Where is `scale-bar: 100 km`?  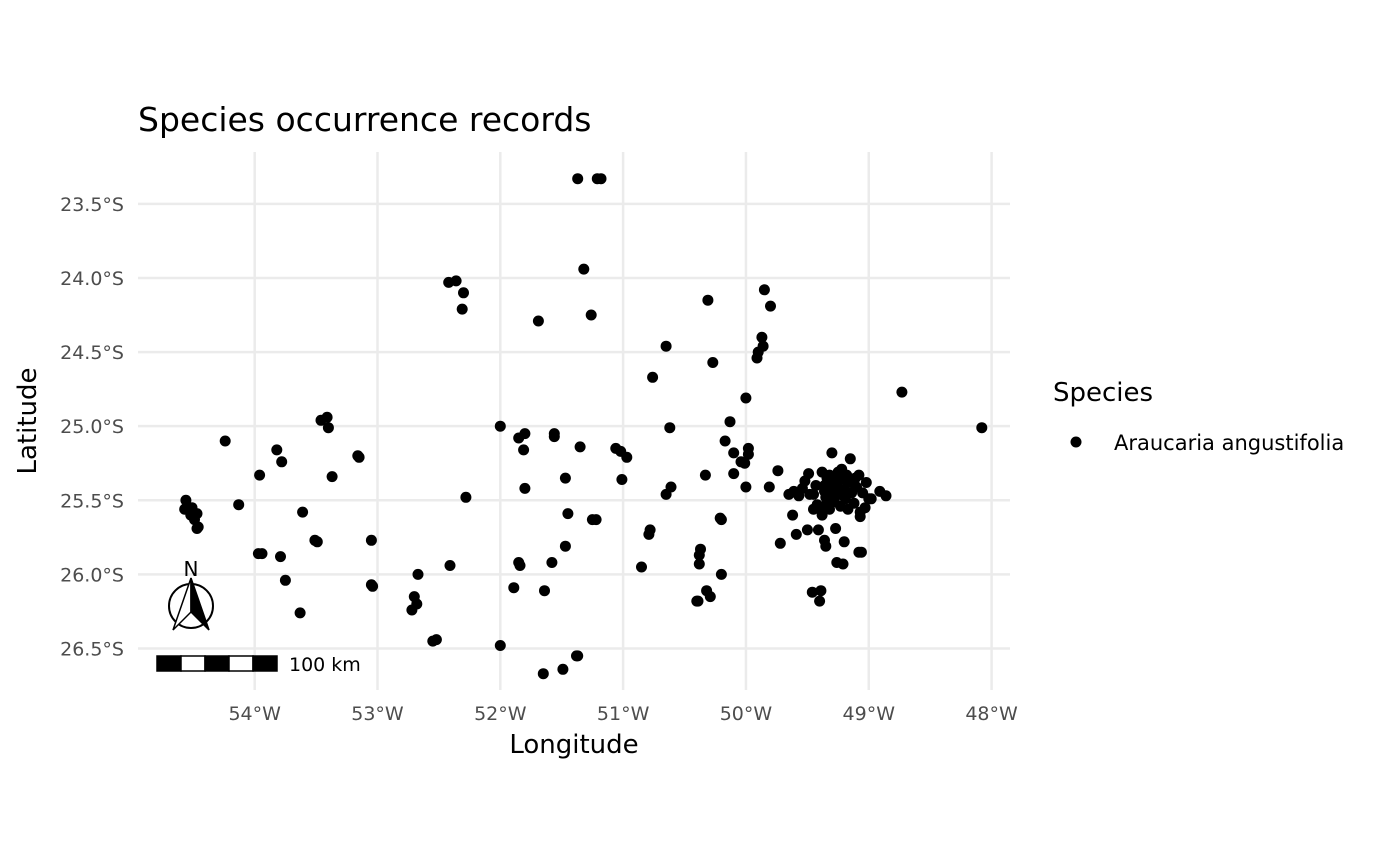
scale-bar: 100 km is located at coordinates (258, 665).